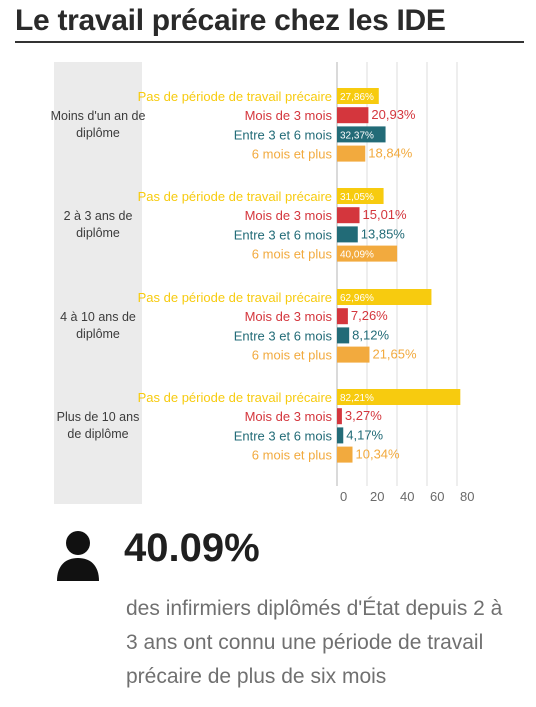  I want to click on data-label: 27,86%, so click(357, 97).